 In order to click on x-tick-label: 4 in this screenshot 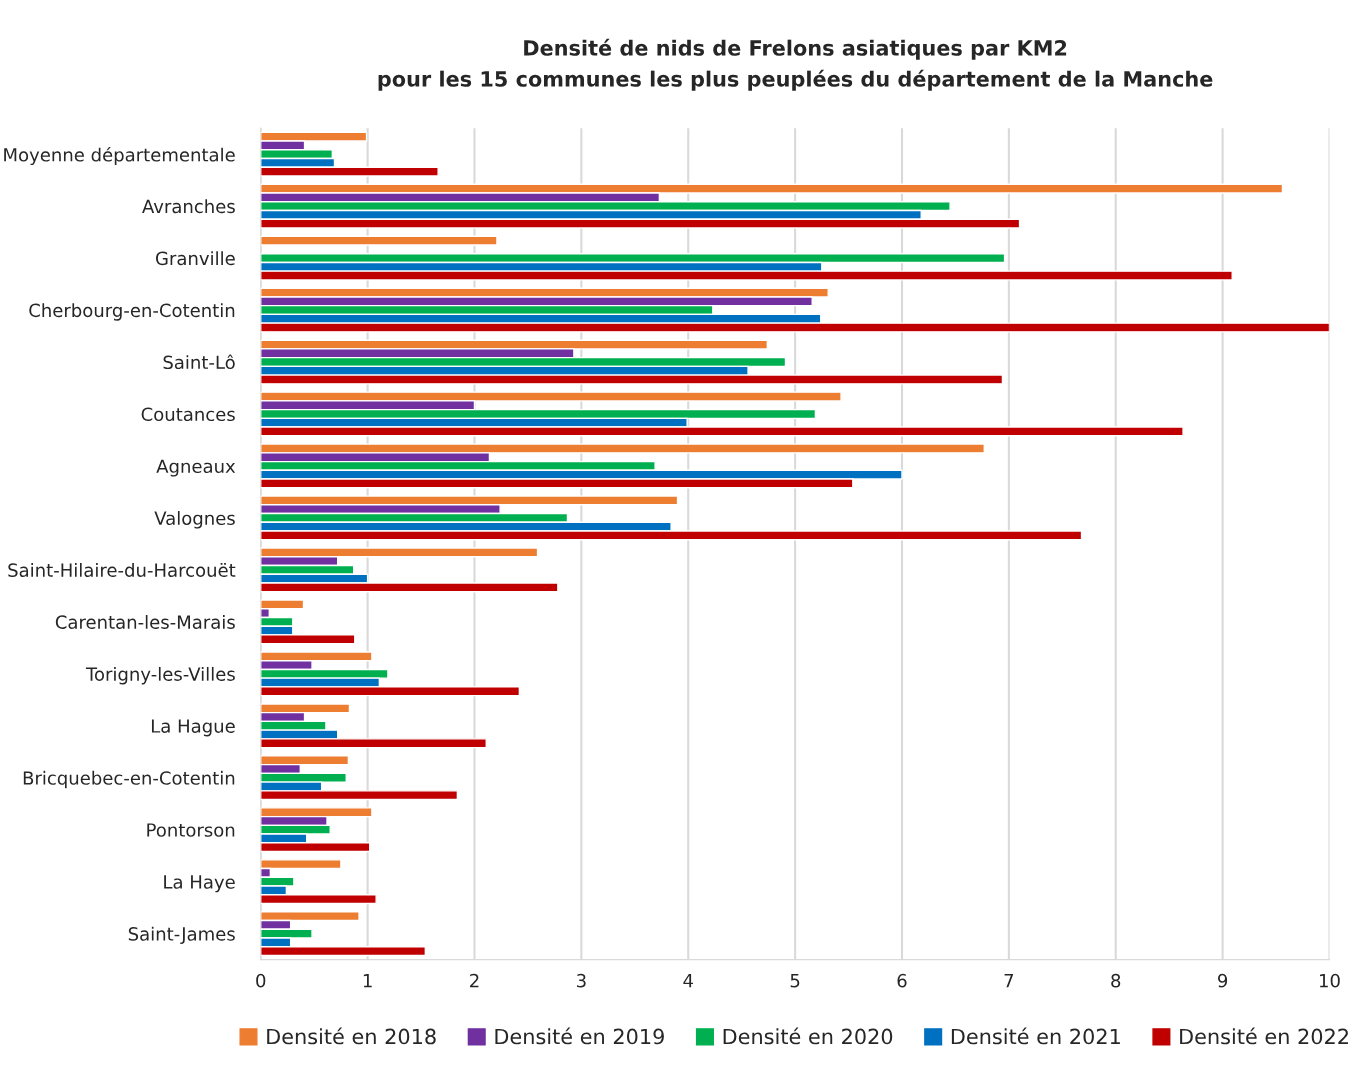, I will do `click(688, 981)`.